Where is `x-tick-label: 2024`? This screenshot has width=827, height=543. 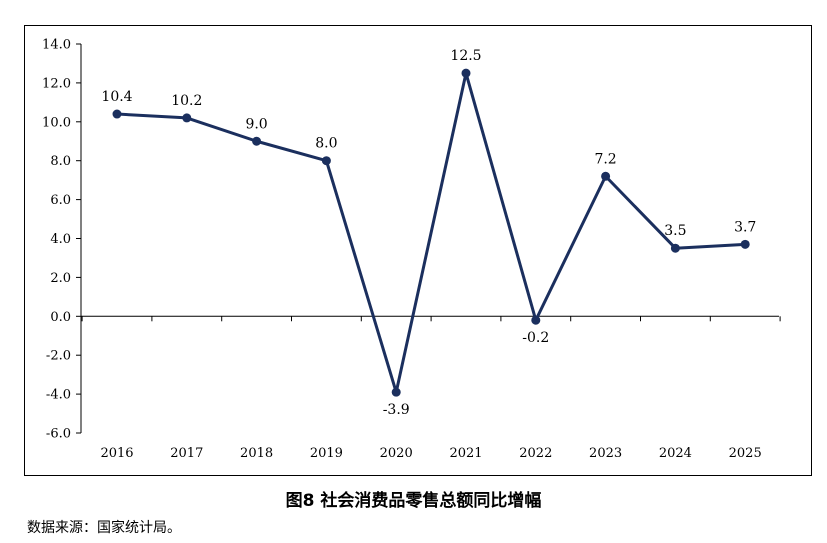 x-tick-label: 2024 is located at coordinates (675, 453).